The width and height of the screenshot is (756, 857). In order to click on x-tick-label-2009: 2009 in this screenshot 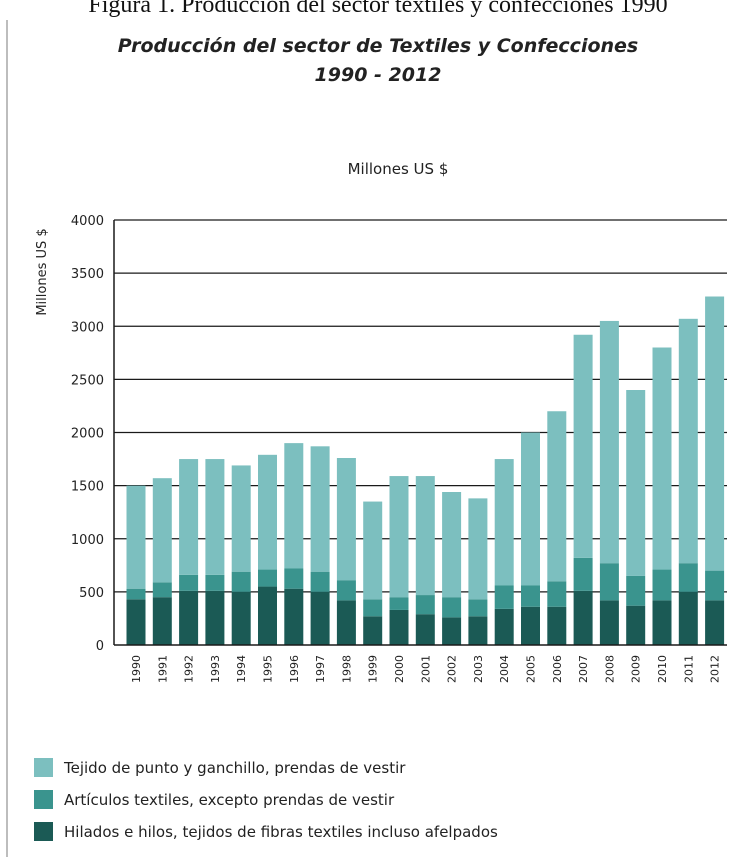, I will do `click(636, 669)`.